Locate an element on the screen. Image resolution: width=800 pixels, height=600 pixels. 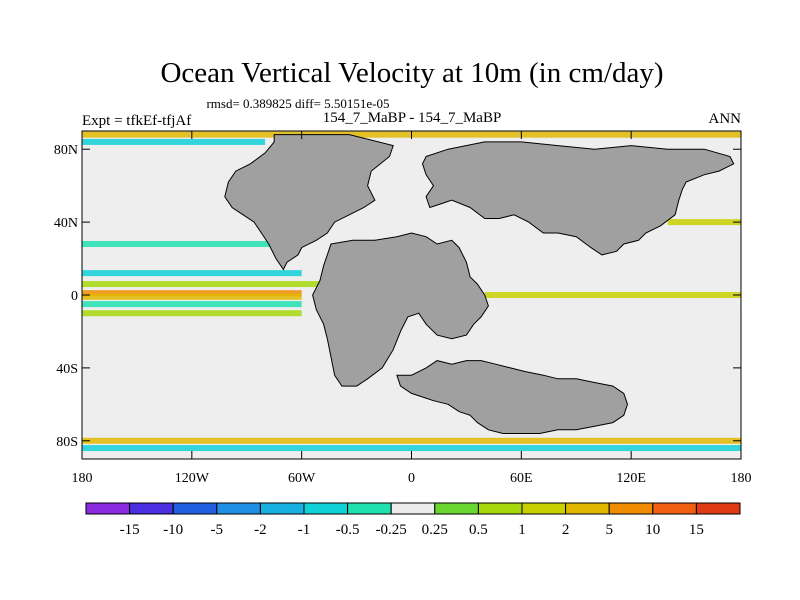
lon-tick-label-3: 0 is located at coordinates (411, 478).